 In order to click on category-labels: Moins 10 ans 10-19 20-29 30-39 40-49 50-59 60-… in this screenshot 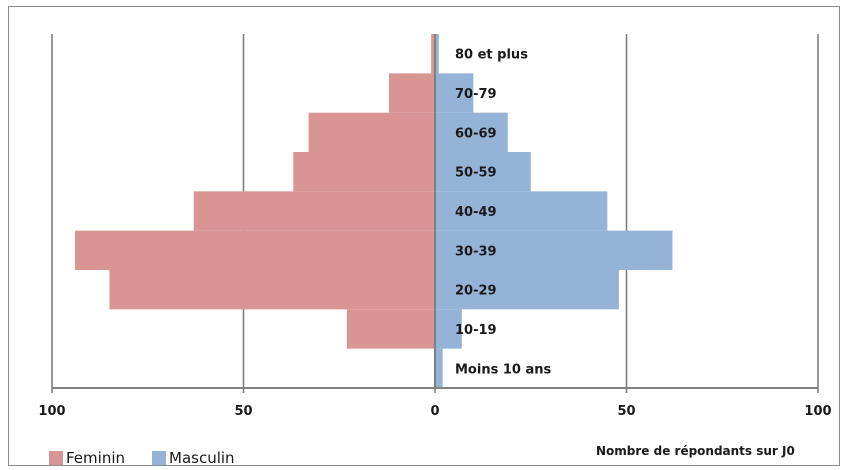, I will do `click(503, 213)`.